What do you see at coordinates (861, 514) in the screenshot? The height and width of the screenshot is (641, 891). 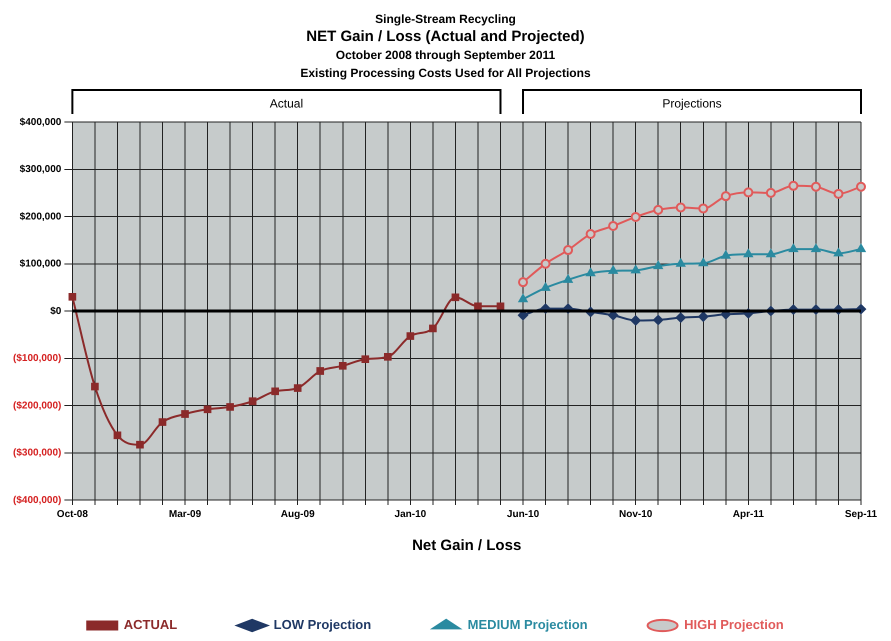 I see `x-tick-label: Sep-11` at bounding box center [861, 514].